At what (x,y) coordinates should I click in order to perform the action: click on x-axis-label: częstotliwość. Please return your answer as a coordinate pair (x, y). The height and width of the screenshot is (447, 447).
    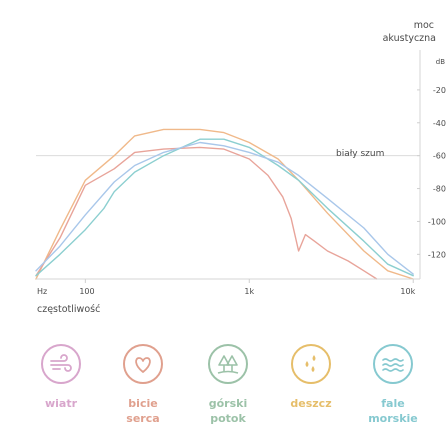
    Looking at the image, I should click on (68, 309).